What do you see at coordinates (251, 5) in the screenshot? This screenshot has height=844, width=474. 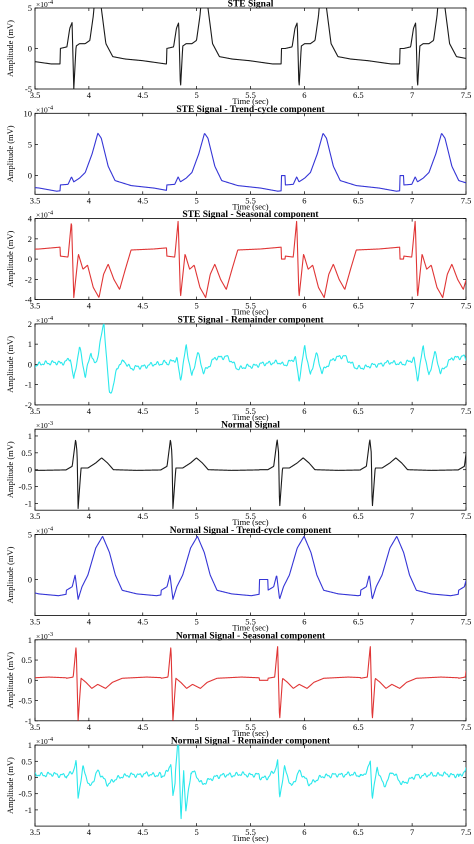 I see `chart-title: STE Signal` at bounding box center [251, 5].